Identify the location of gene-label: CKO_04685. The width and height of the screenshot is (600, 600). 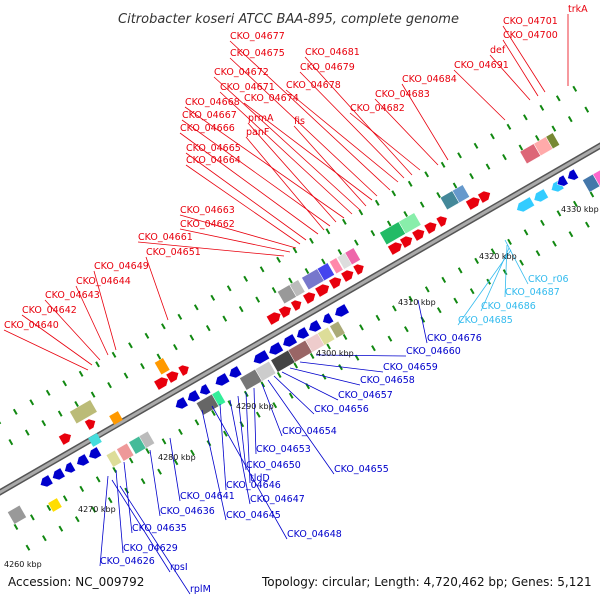
(485, 320).